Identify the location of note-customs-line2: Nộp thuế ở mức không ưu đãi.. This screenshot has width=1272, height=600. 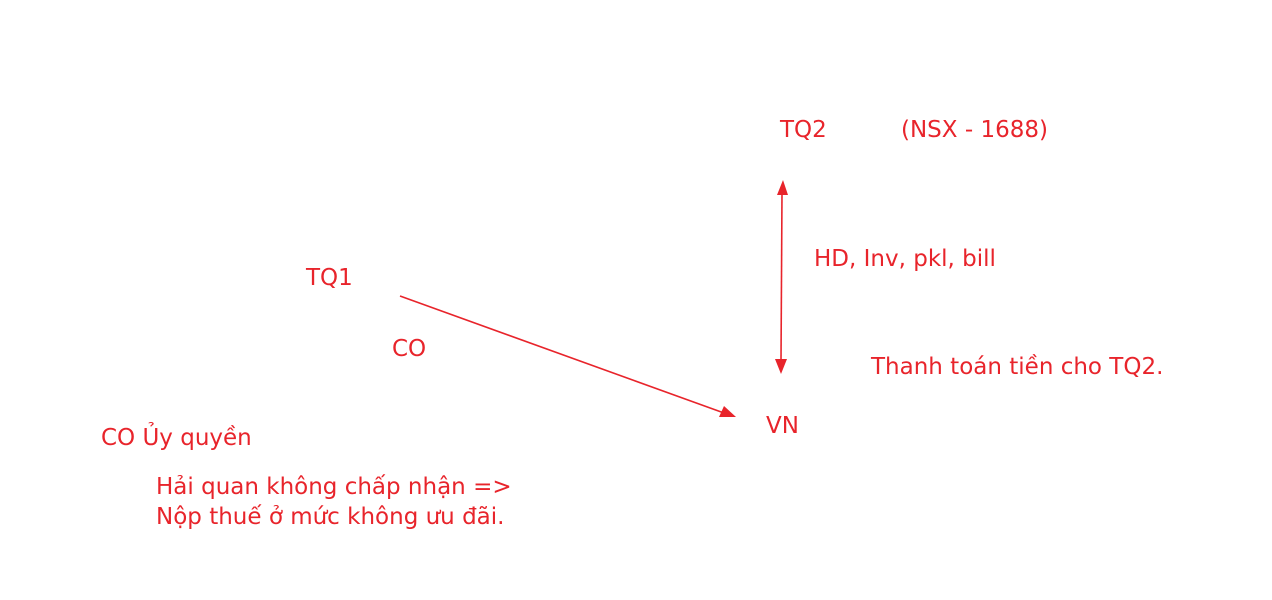
(330, 517).